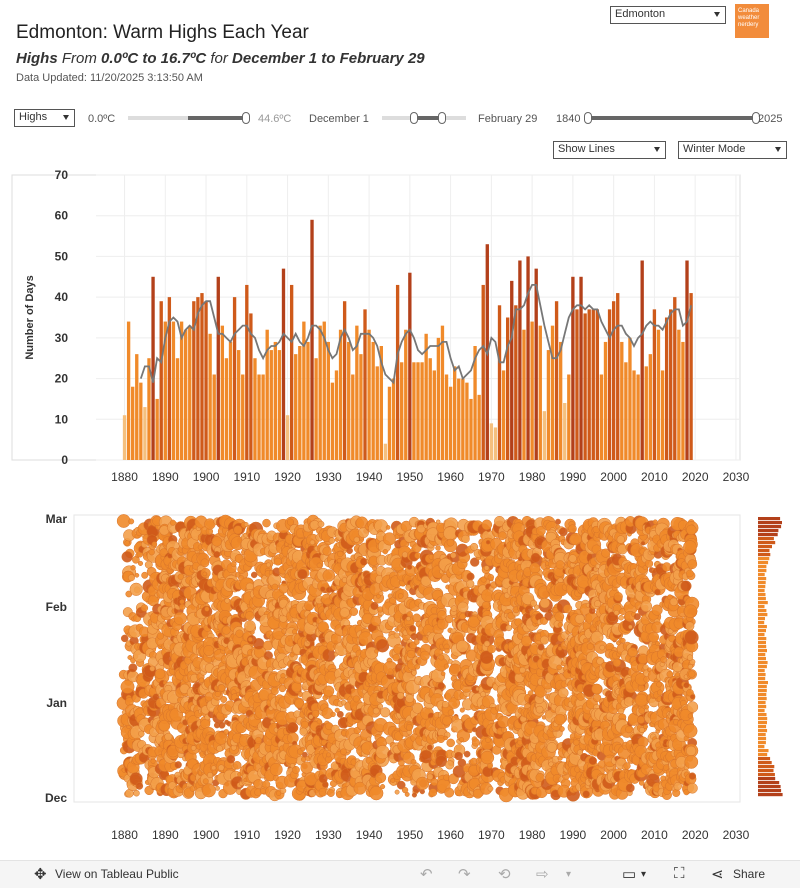 This screenshot has height=888, width=800. Describe the element at coordinates (491, 477) in the screenshot. I see `x-tick-label: 1970` at that location.